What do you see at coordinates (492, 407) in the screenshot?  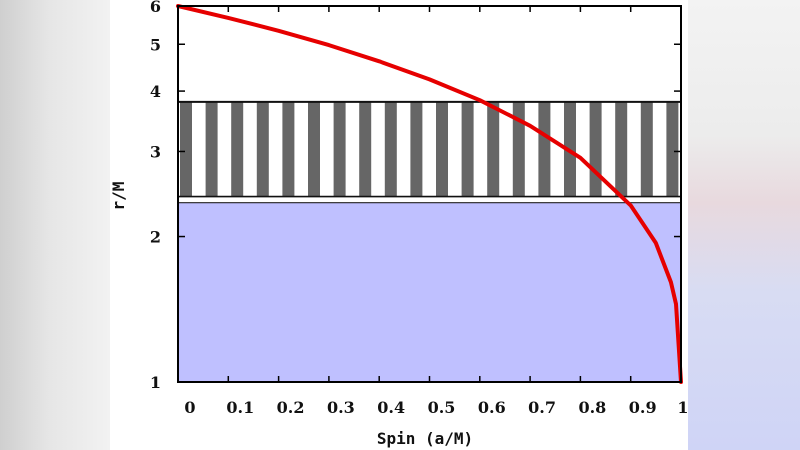 I see `x-tick-label: 0.6` at bounding box center [492, 407].